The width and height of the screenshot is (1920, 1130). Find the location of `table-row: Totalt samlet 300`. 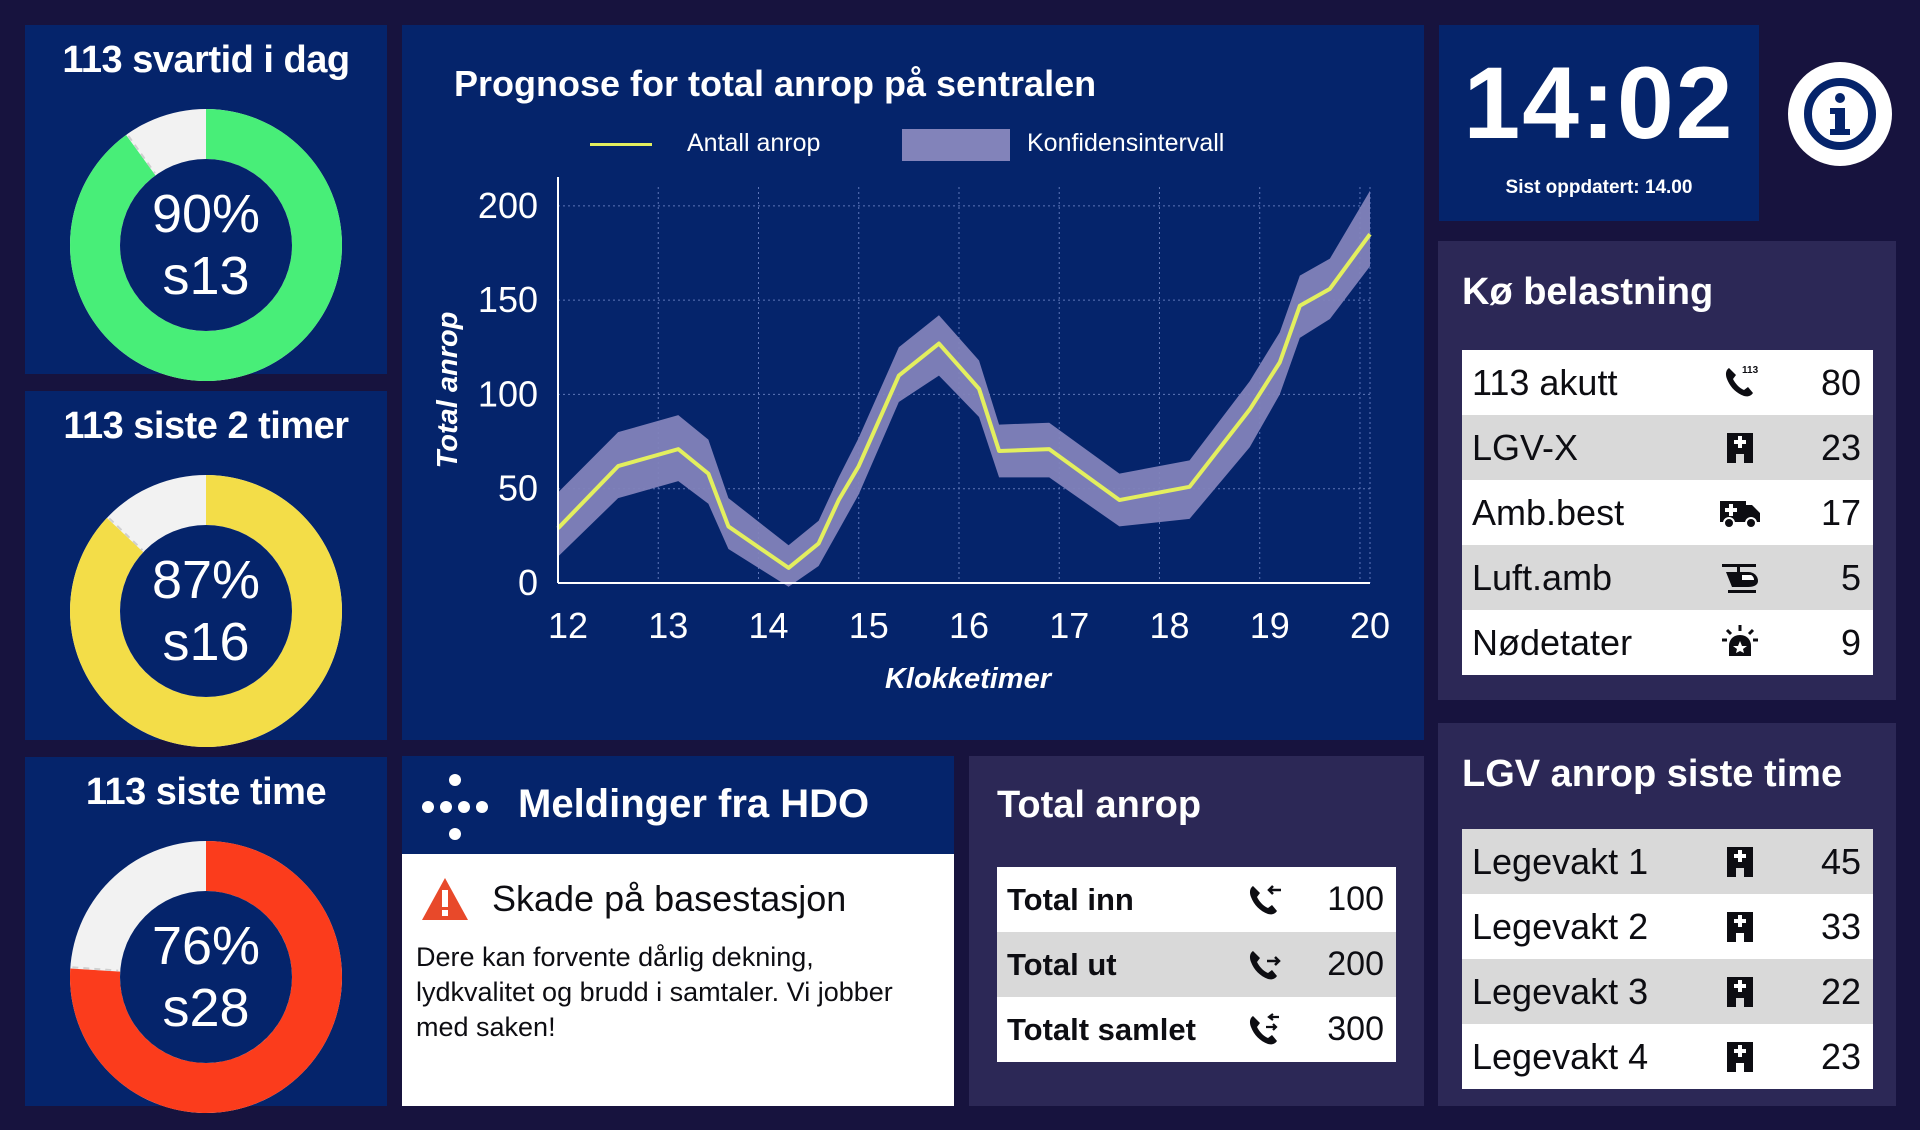

table-row: Totalt samlet 300 is located at coordinates (1196, 1029).